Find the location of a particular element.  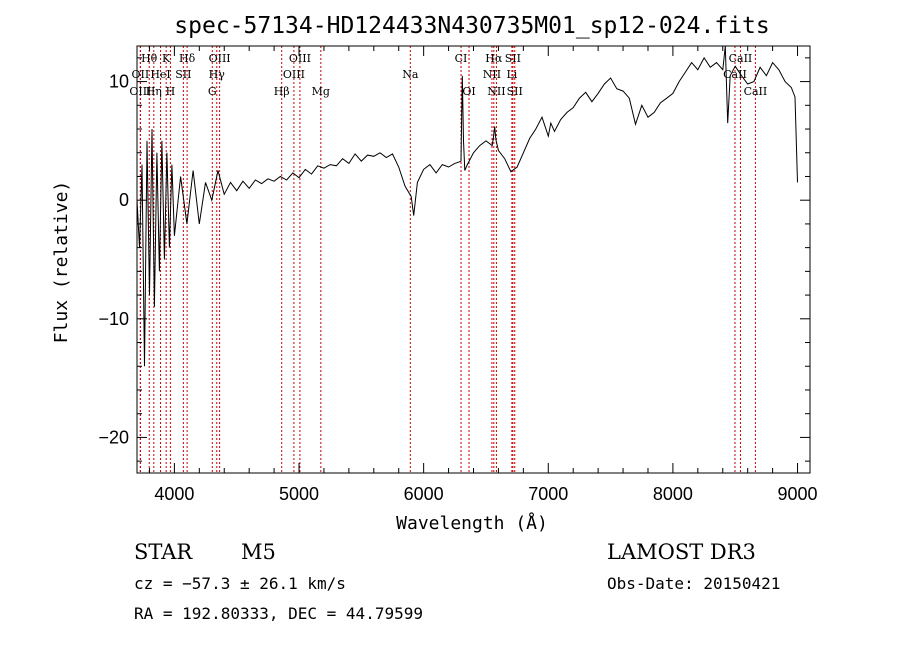

spectral-line-label: Li is located at coordinates (511, 74).